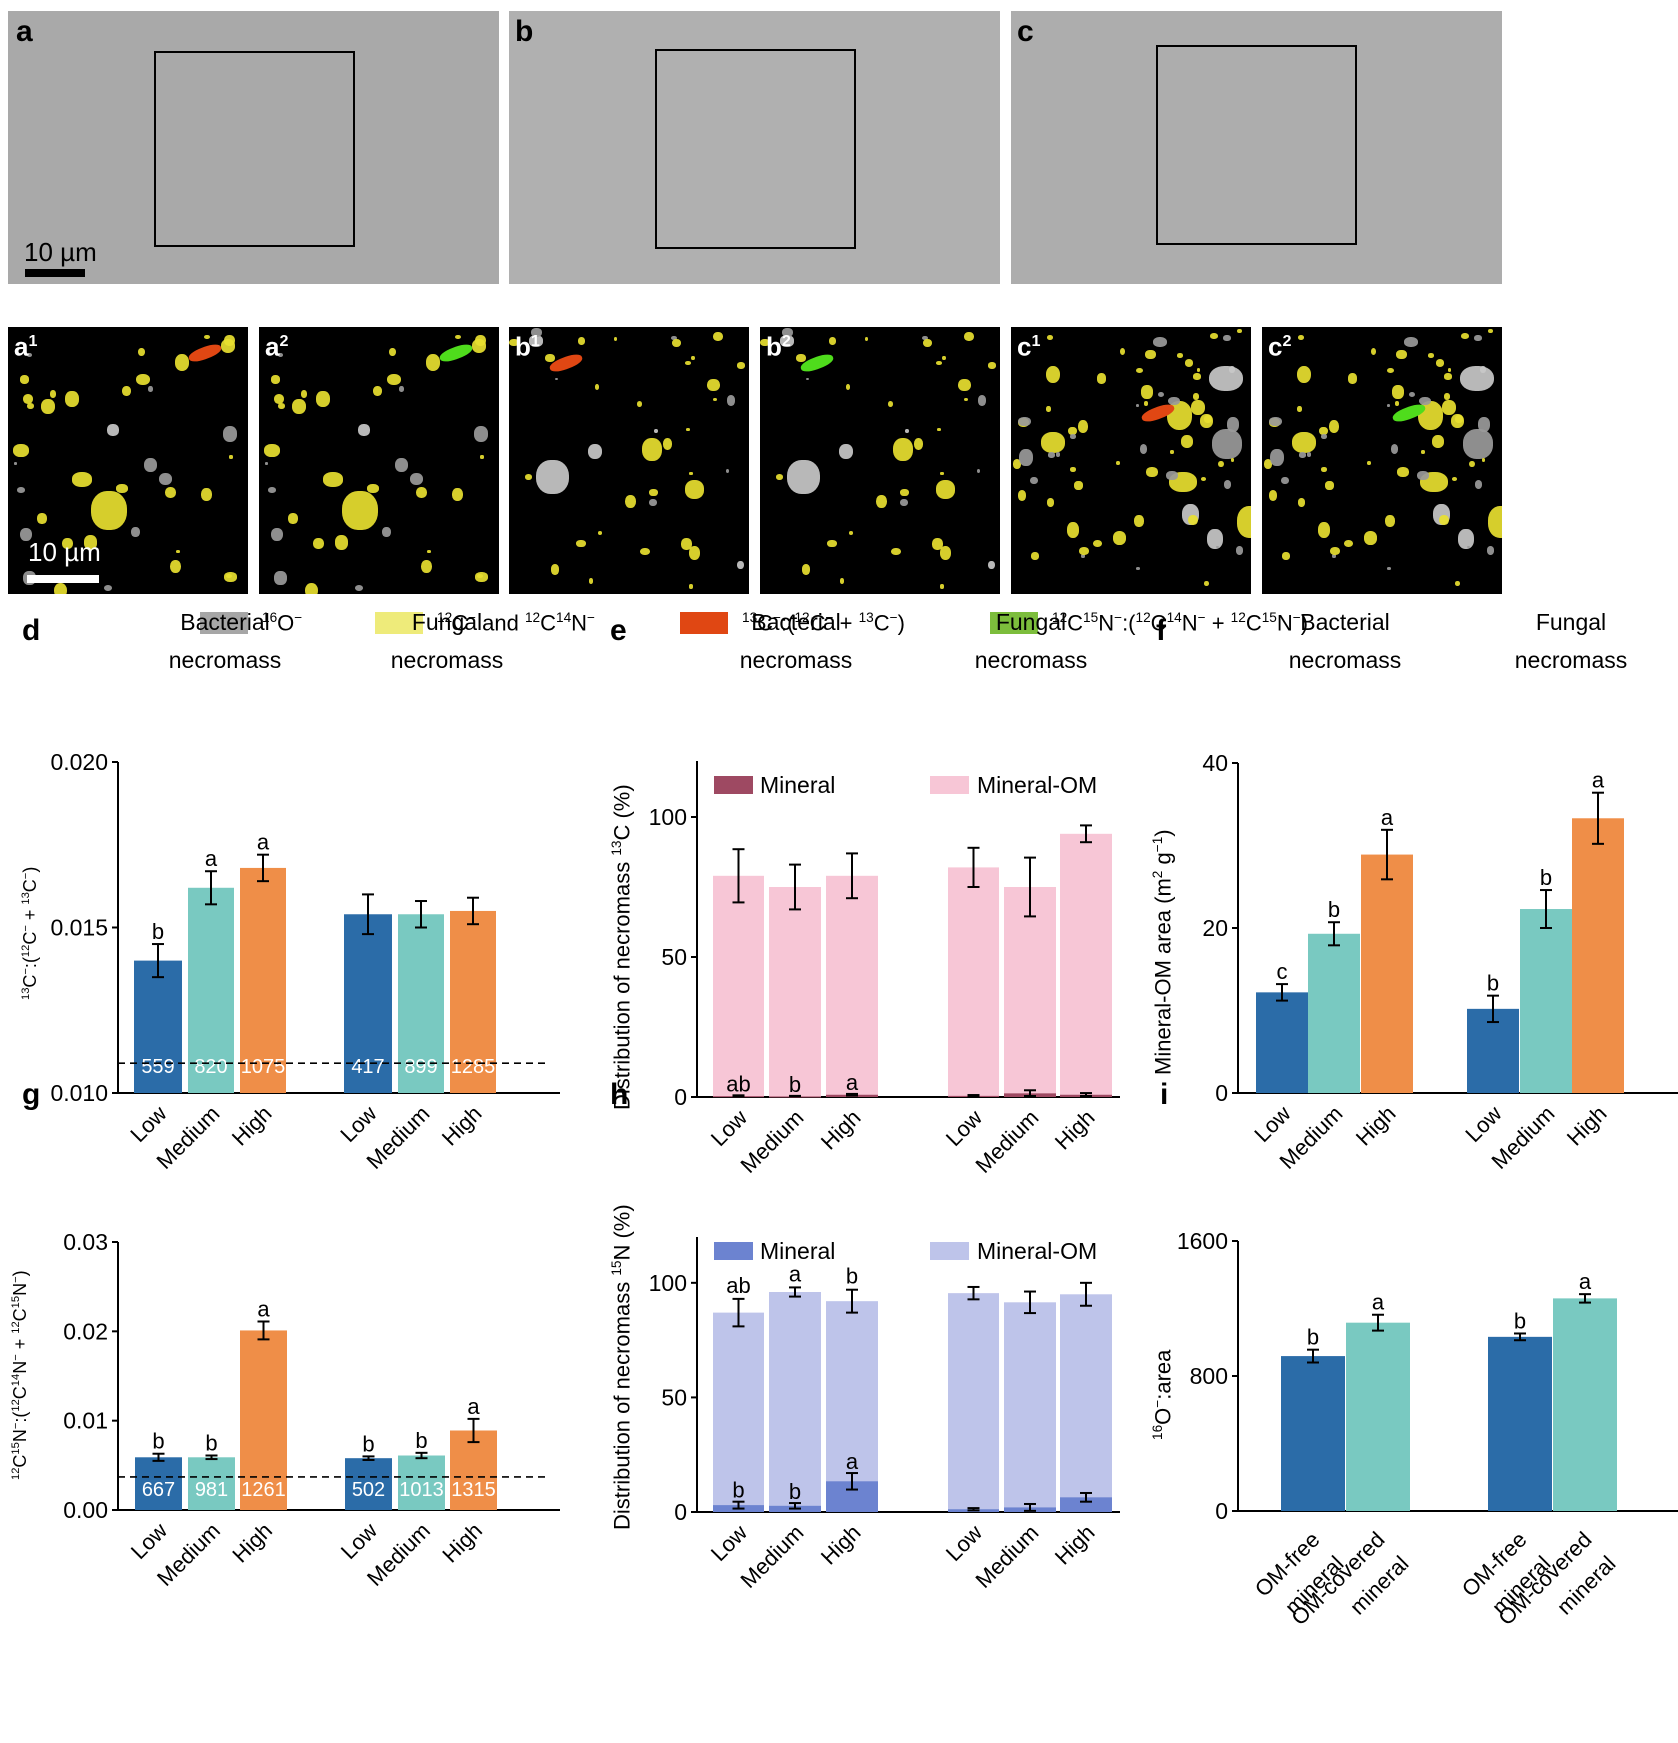 The width and height of the screenshot is (1678, 1743). Describe the element at coordinates (473, 1067) in the screenshot. I see `sample-size-label: 1285` at that location.